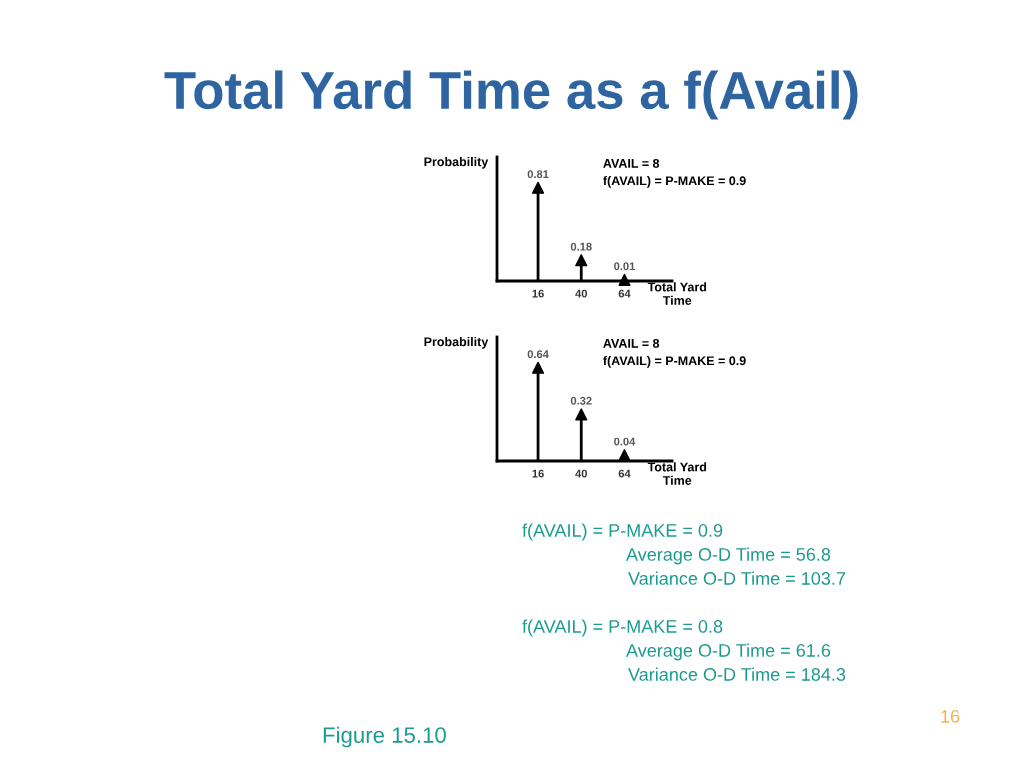 The image size is (1024, 768). Describe the element at coordinates (728, 652) in the screenshot. I see `text: Average O-D Time = 61.6` at that location.